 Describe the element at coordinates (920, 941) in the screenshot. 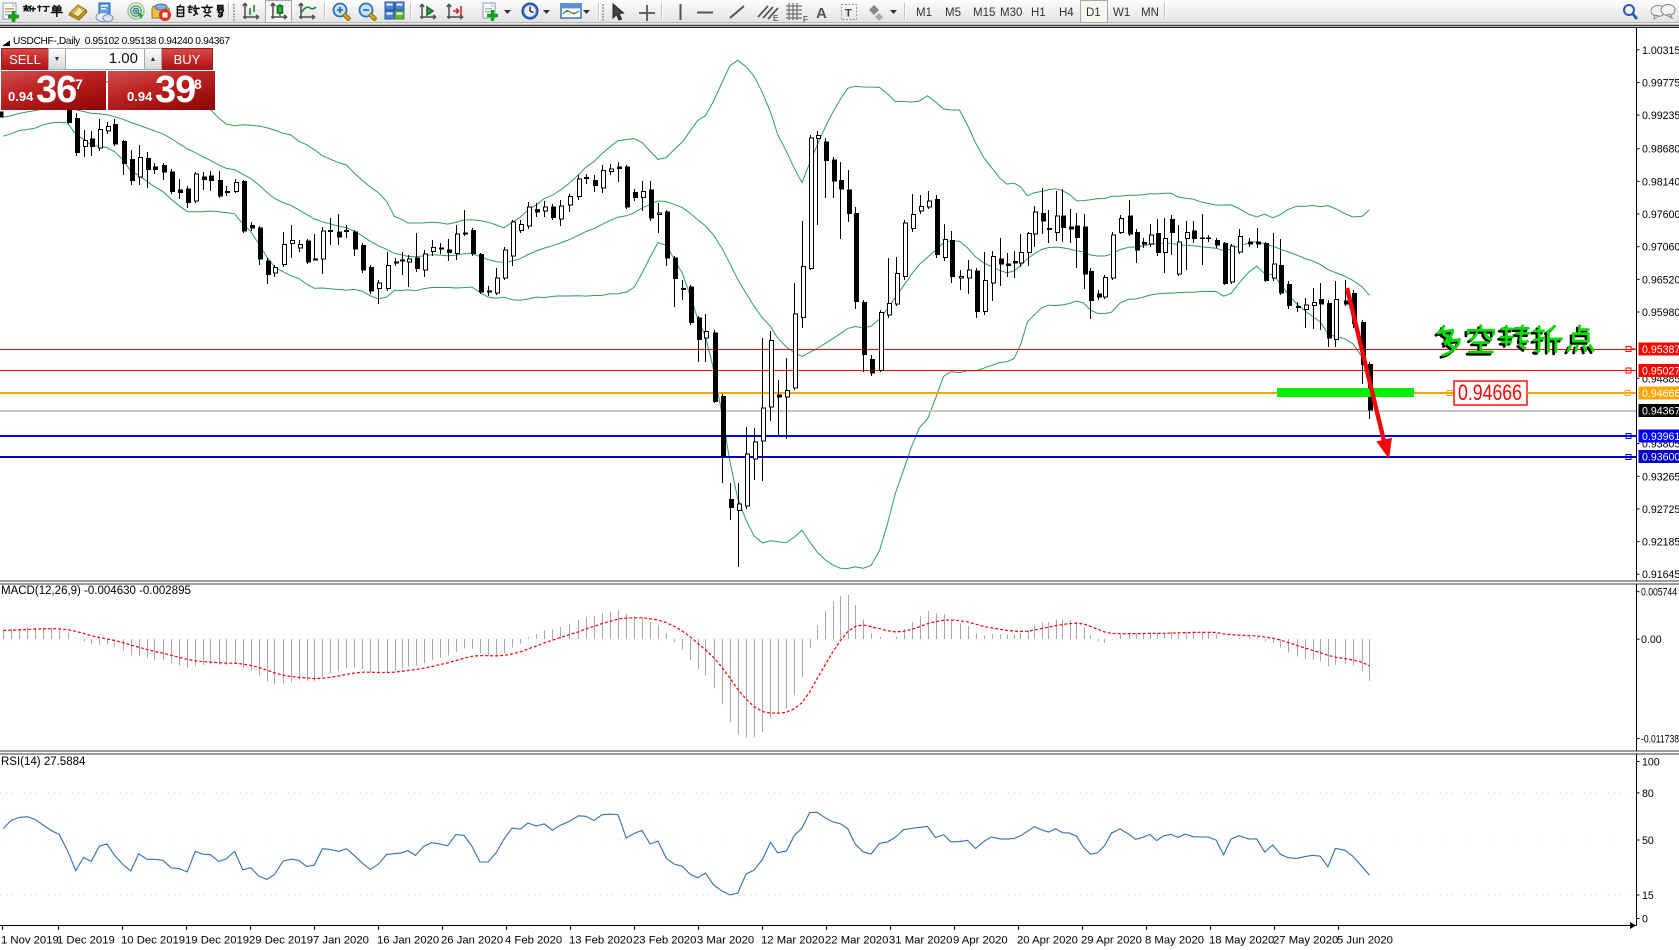

I see `svg-text: 31 Mar 2020` at that location.